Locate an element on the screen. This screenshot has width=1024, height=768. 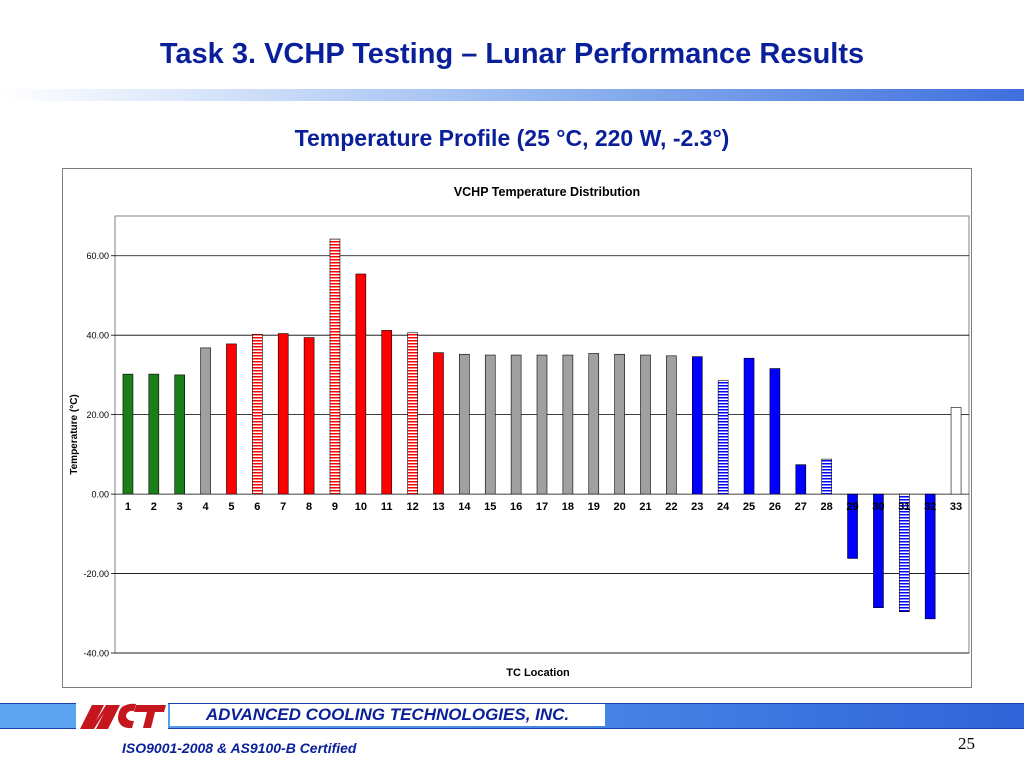
x-tick-label: 15 is located at coordinates (490, 507).